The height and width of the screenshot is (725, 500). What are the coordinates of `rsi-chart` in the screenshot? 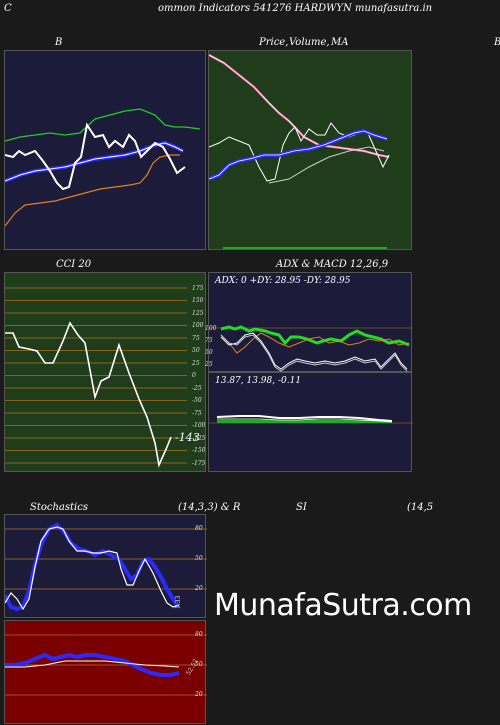 It's located at (106, 665).